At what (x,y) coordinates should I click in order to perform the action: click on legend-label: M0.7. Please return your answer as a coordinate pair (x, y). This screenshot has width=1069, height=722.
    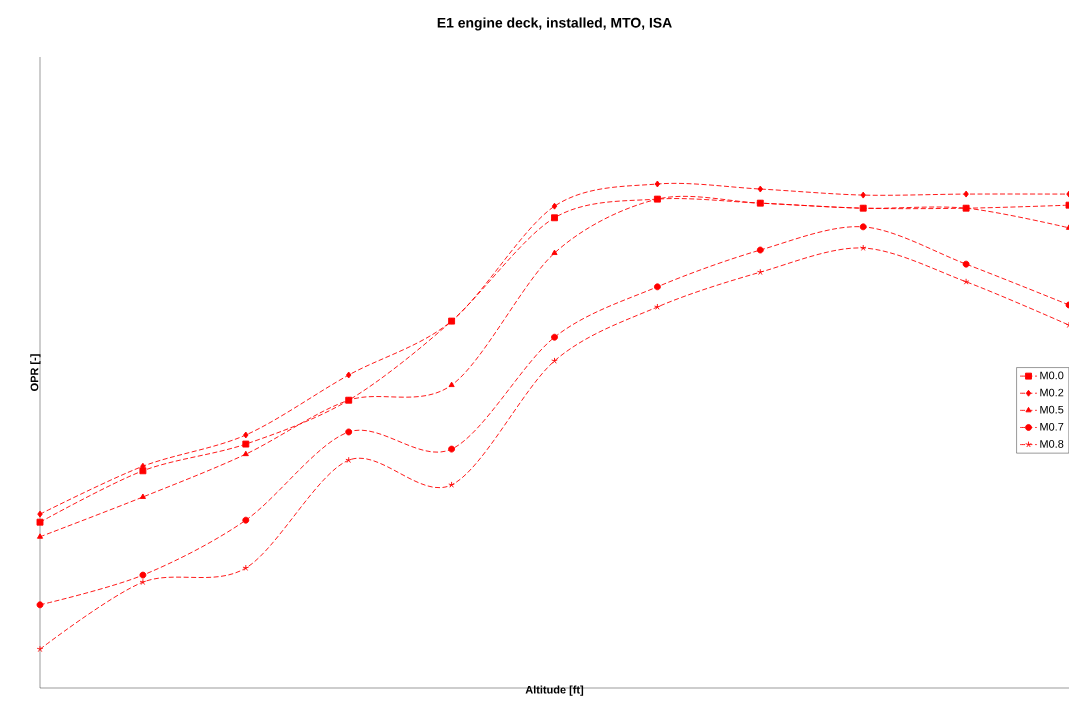
    Looking at the image, I should click on (1052, 426).